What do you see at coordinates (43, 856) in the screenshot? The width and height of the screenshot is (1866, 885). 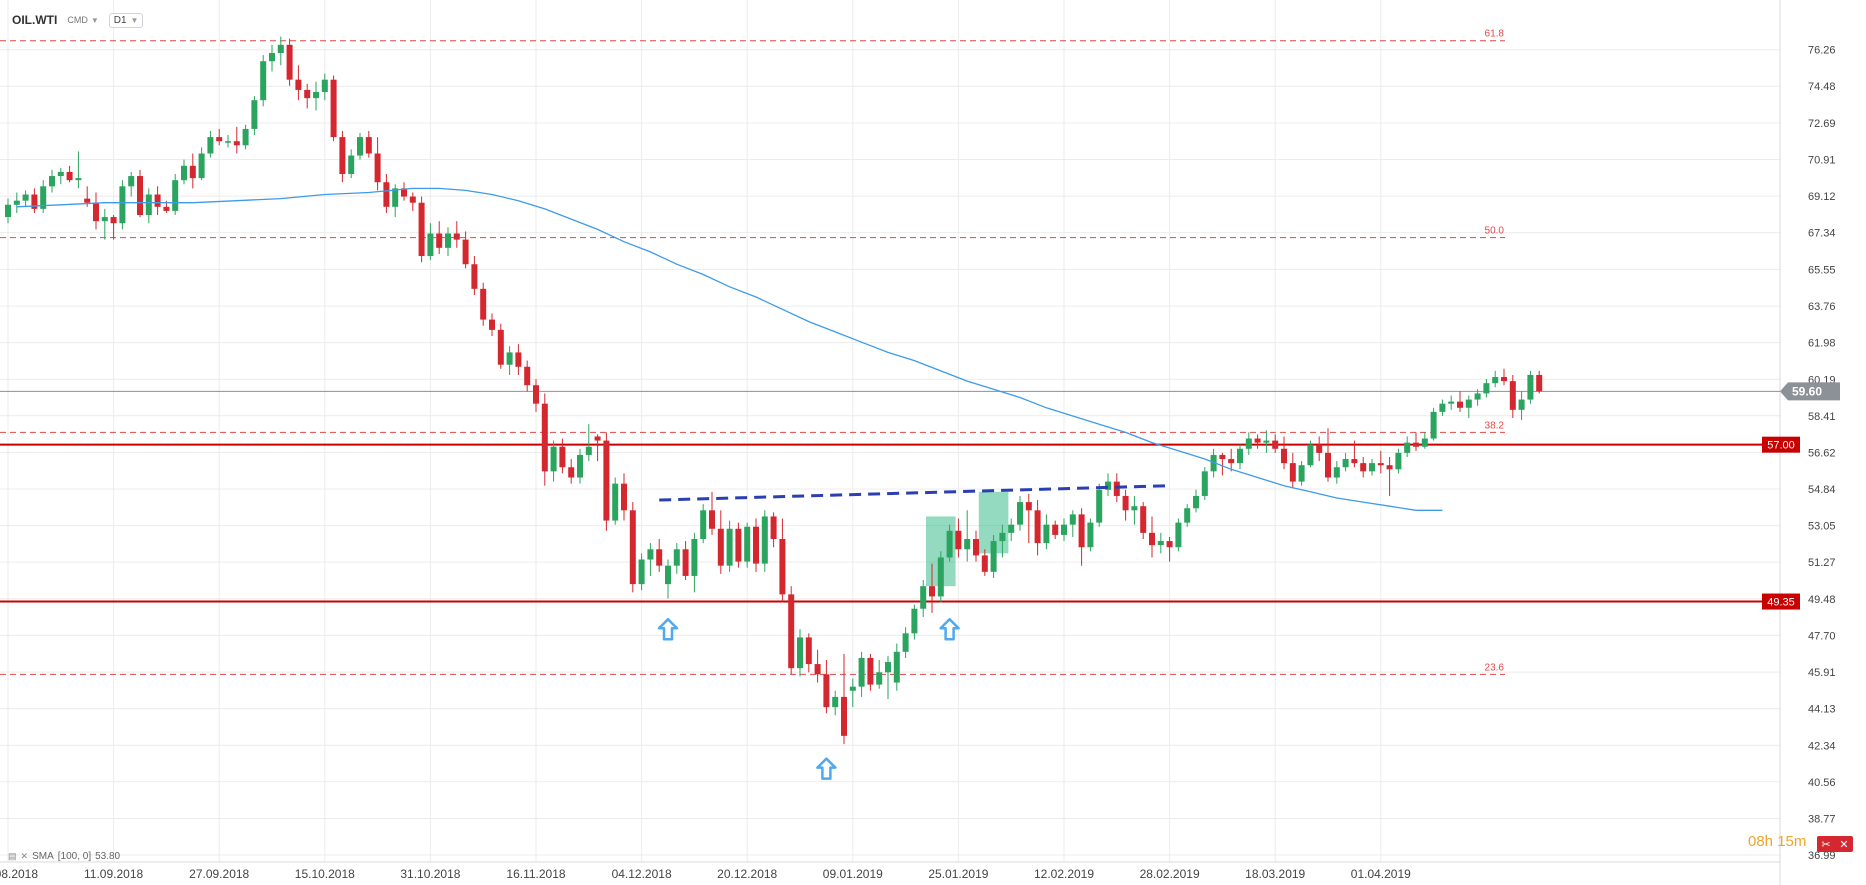 I see `sma-label: SMA` at bounding box center [43, 856].